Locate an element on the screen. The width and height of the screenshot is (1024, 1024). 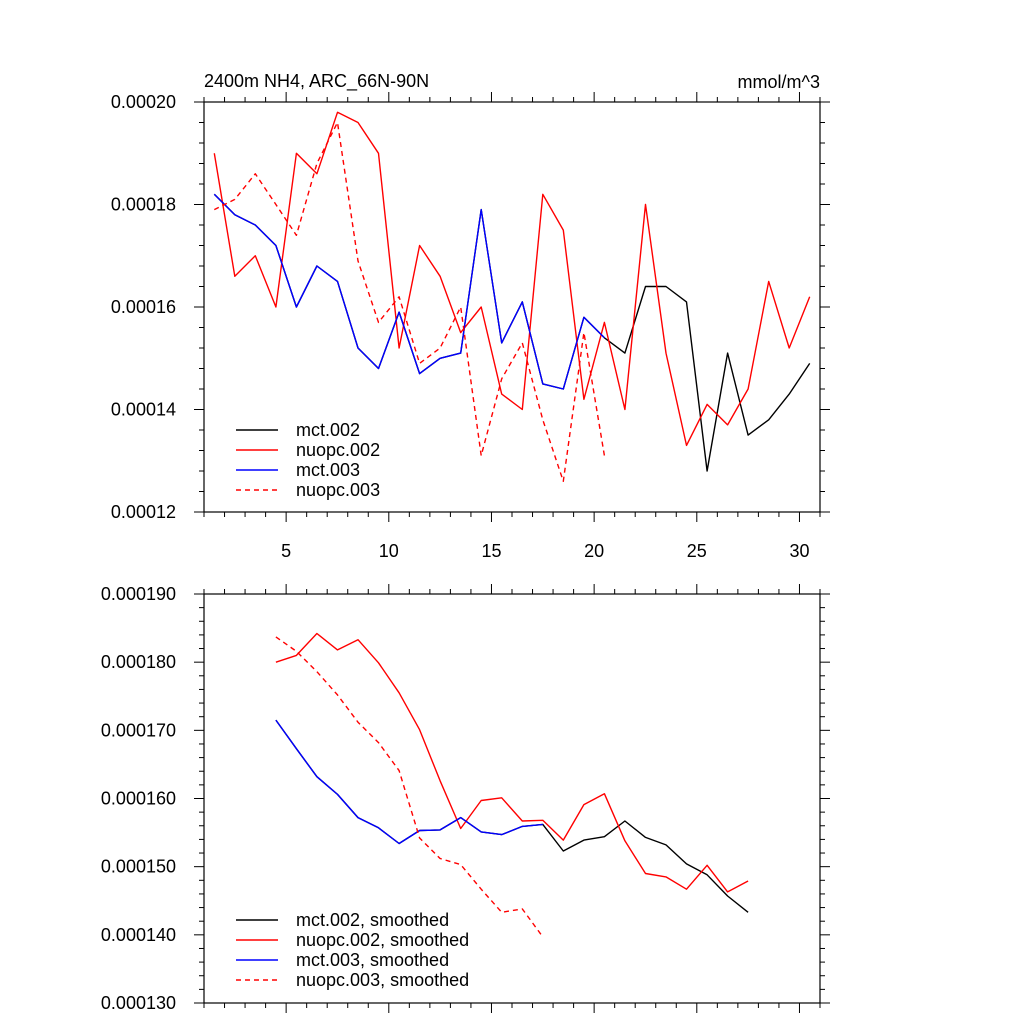
y-tick-label: 0.000140 is located at coordinates (138, 935).